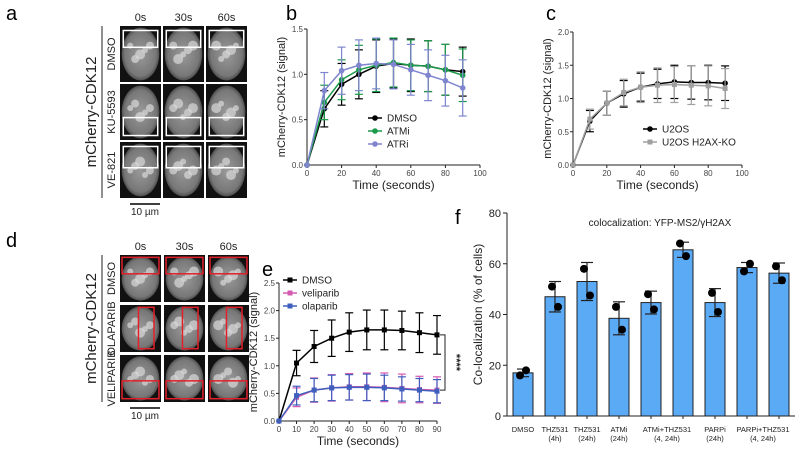 The width and height of the screenshot is (799, 449). I want to click on legend-label: veliparib, so click(321, 294).